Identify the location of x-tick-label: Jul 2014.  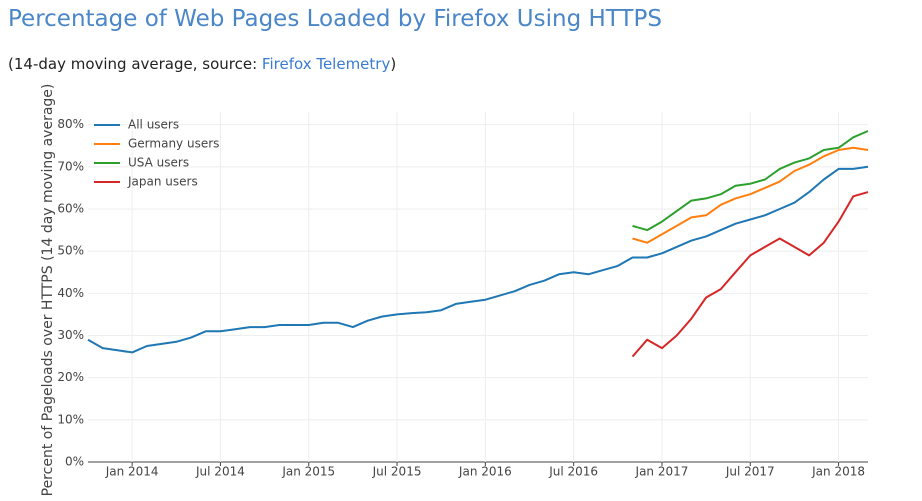
(220, 472).